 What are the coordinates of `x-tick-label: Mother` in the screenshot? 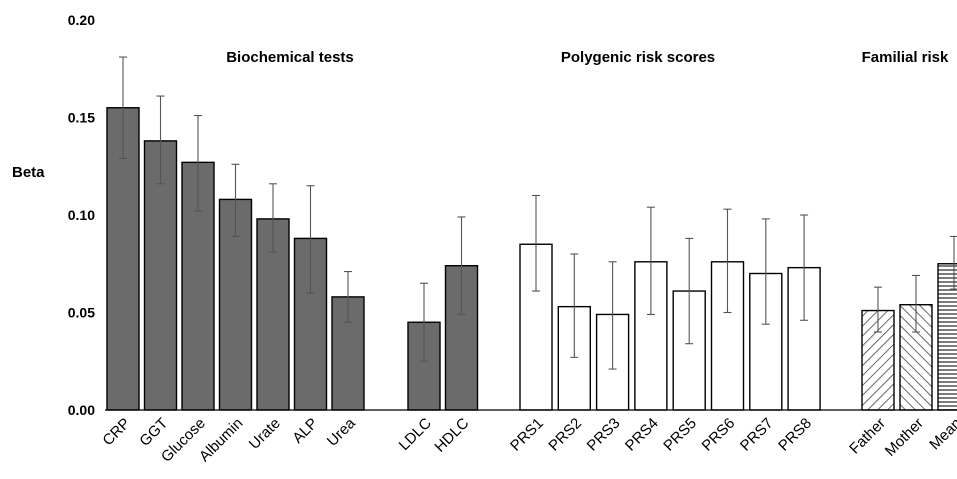 It's located at (904, 437).